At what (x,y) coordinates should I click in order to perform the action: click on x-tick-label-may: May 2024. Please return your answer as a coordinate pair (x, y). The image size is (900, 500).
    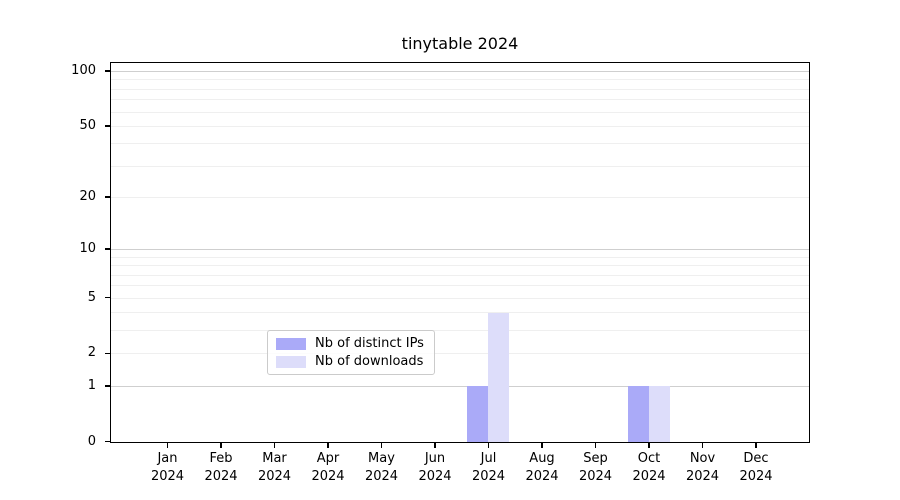
    Looking at the image, I should click on (381, 467).